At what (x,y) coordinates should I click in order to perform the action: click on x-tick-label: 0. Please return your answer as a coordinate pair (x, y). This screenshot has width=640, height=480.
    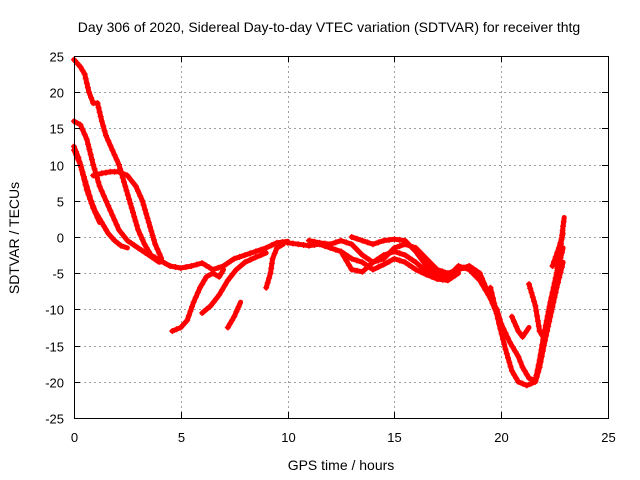
    Looking at the image, I should click on (74, 437).